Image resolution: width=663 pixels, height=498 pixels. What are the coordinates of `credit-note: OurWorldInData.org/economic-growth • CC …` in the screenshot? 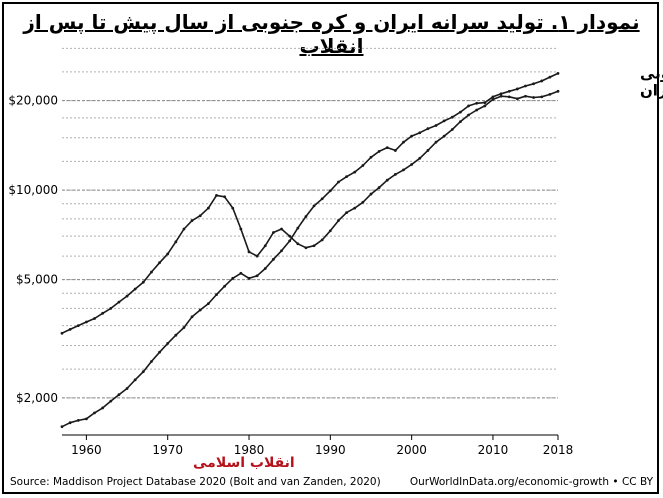 It's located at (531, 482).